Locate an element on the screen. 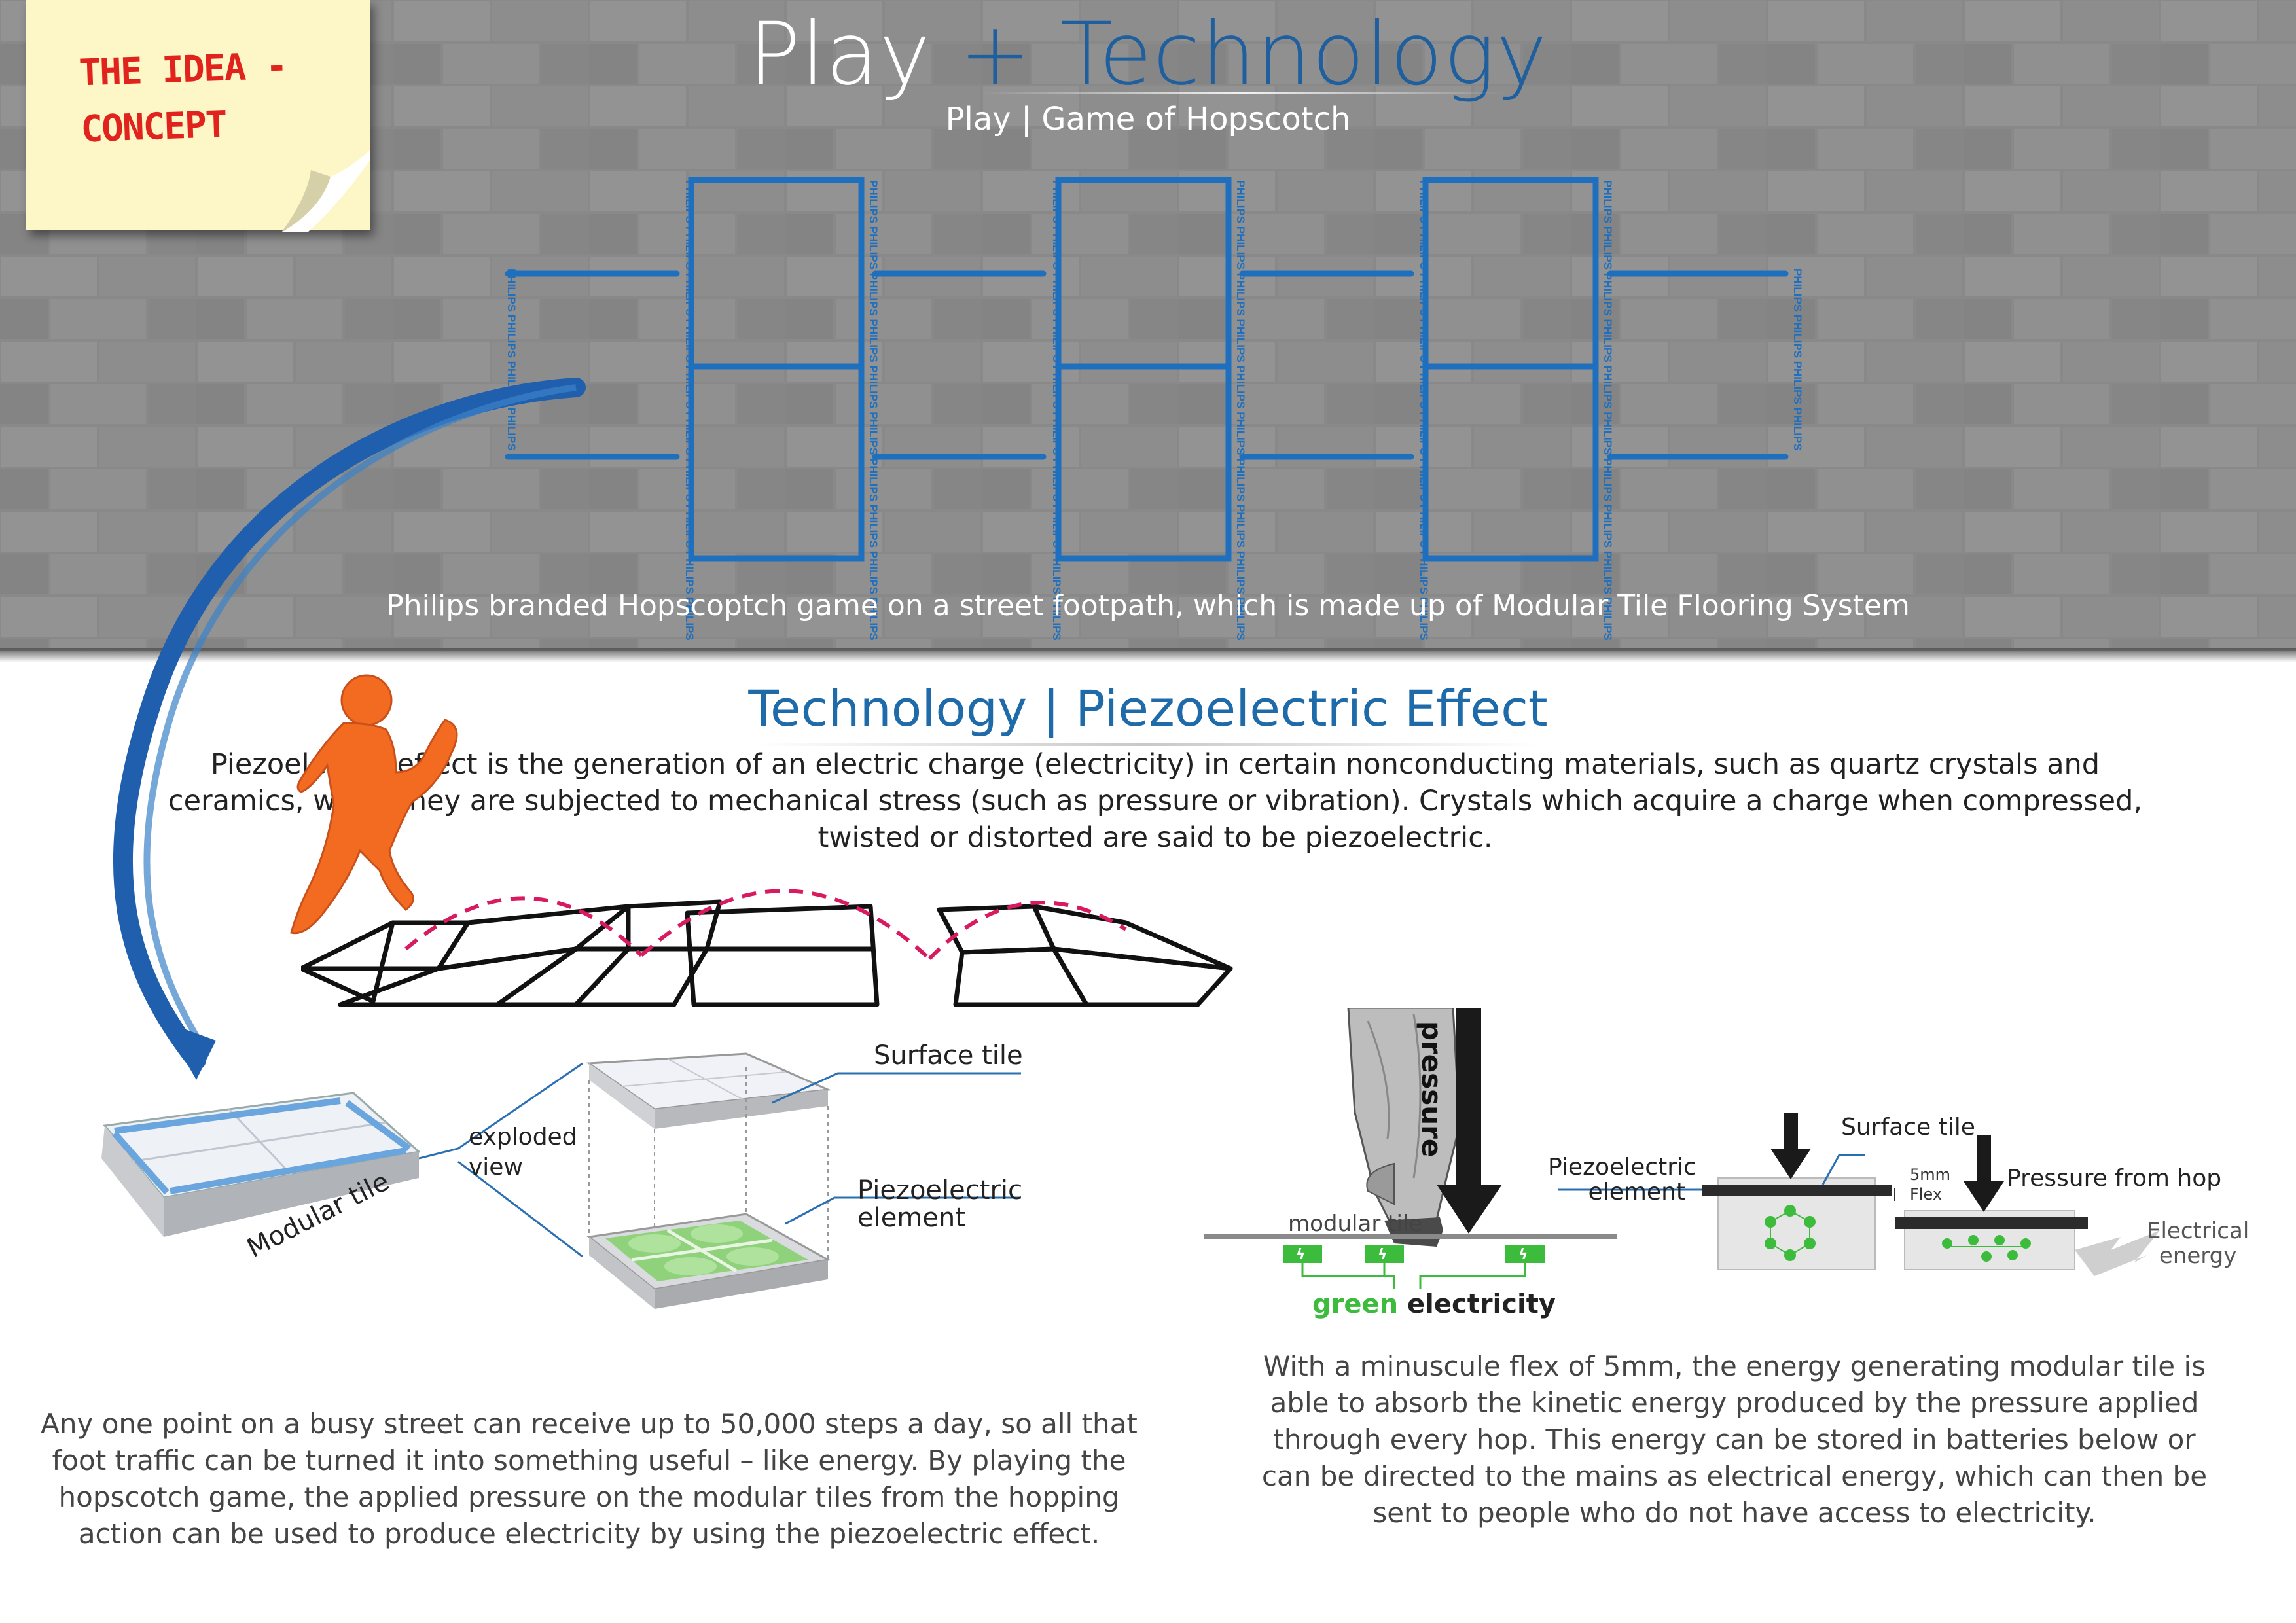 The width and height of the screenshot is (2296, 1623). flex-label: 5mm Flex is located at coordinates (1930, 1184).